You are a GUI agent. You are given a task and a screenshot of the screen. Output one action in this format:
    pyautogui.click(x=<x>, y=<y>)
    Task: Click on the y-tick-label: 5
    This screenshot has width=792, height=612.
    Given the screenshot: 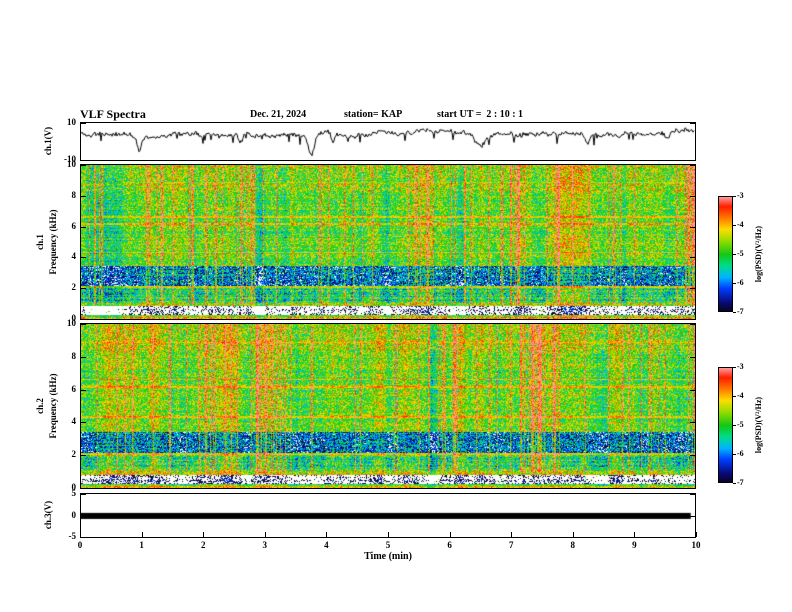 What is the action you would take?
    pyautogui.click(x=74, y=493)
    